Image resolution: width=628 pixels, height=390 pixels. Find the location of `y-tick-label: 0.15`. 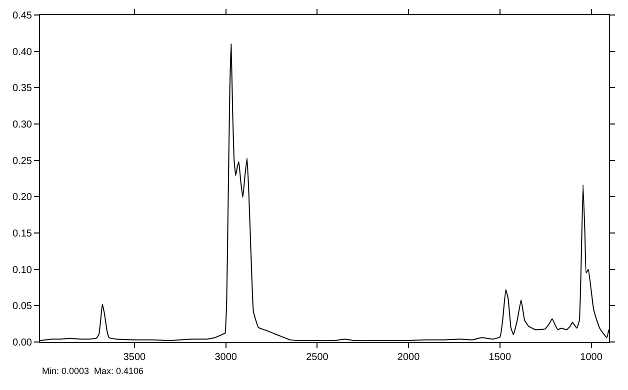

y-tick-label: 0.15 is located at coordinates (22, 234).